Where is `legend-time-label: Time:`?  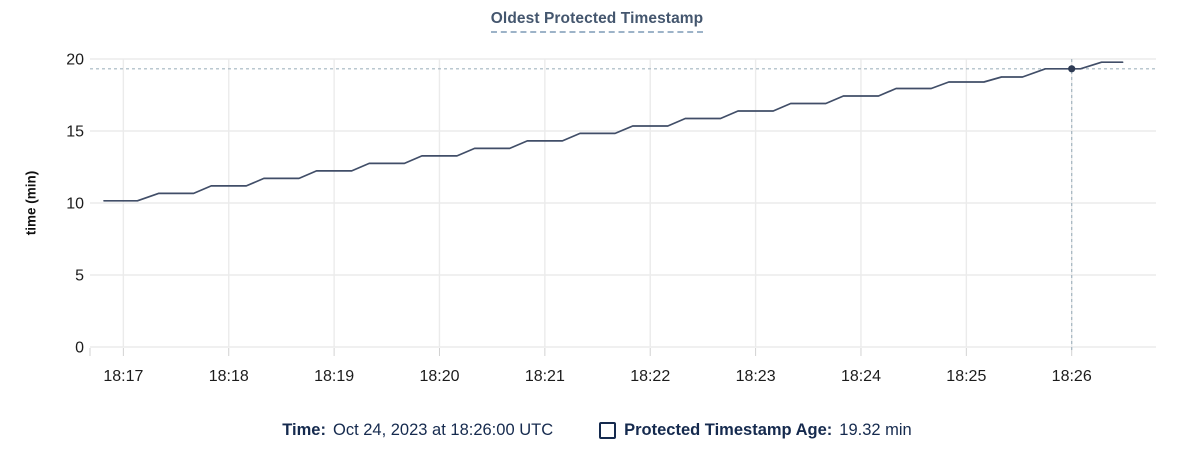
legend-time-label: Time: is located at coordinates (304, 430).